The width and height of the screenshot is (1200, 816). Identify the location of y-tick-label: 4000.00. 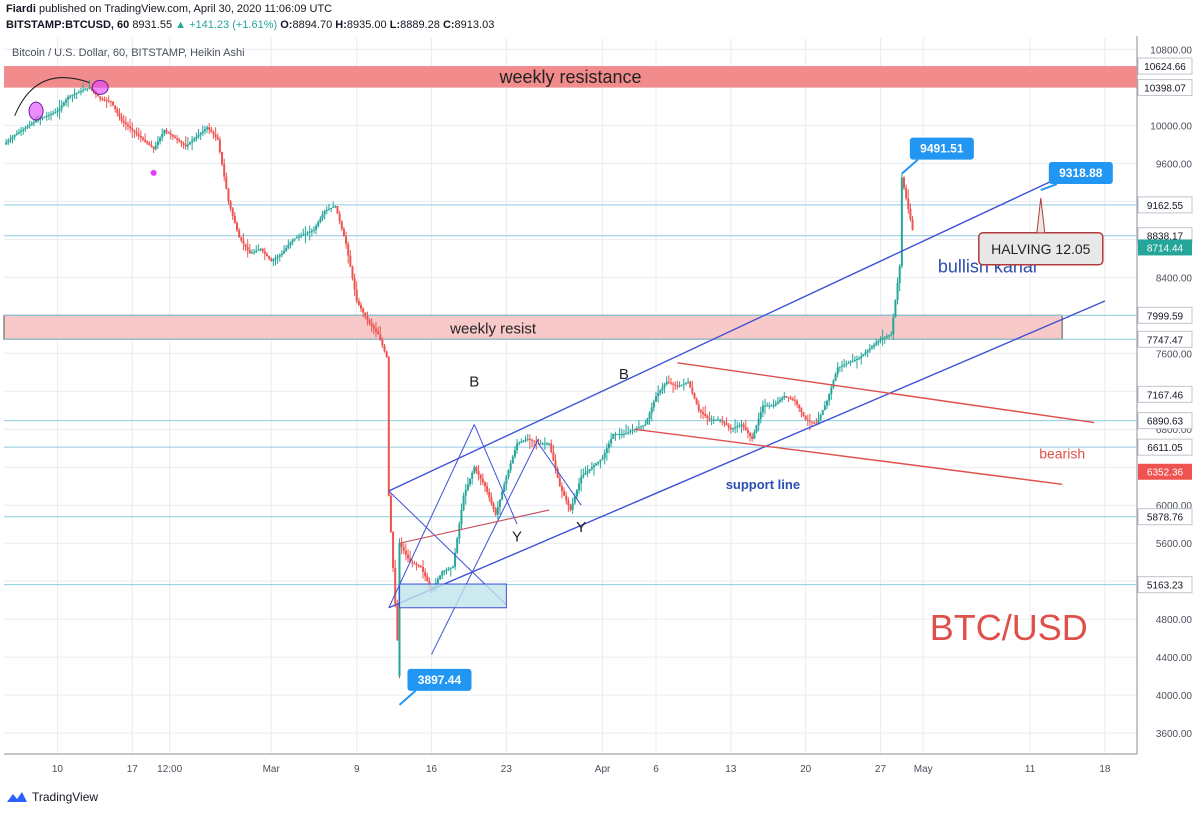
(1174, 696).